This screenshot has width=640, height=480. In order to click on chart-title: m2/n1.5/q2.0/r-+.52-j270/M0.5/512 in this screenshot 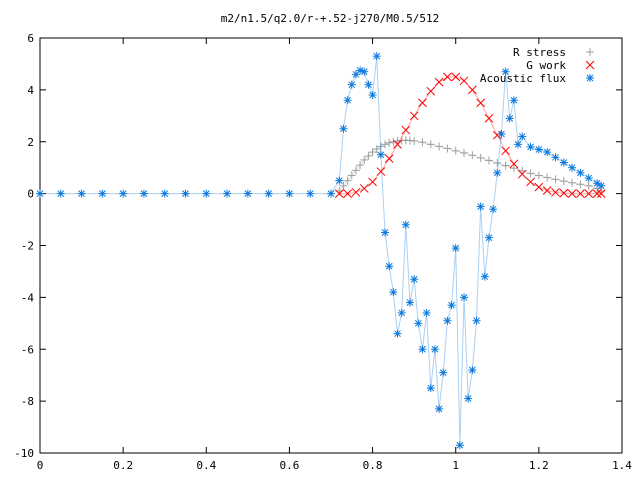, I will do `click(330, 18)`.